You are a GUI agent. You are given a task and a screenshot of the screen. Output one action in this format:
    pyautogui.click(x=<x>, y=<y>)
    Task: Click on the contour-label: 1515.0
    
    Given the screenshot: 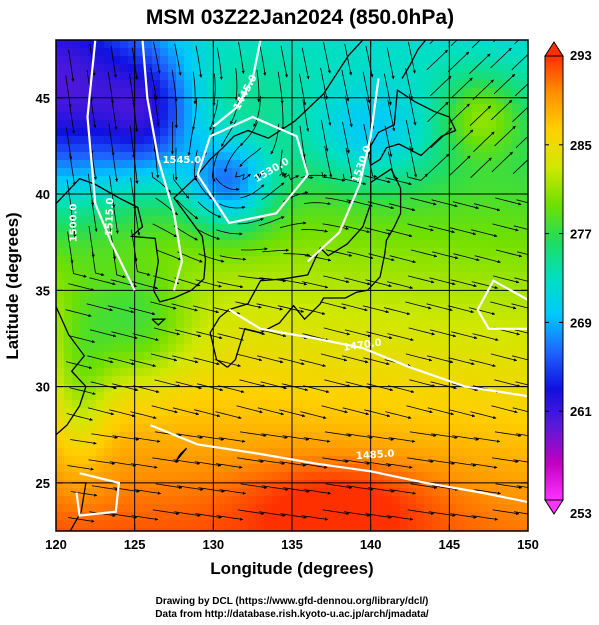 What is the action you would take?
    pyautogui.click(x=110, y=216)
    